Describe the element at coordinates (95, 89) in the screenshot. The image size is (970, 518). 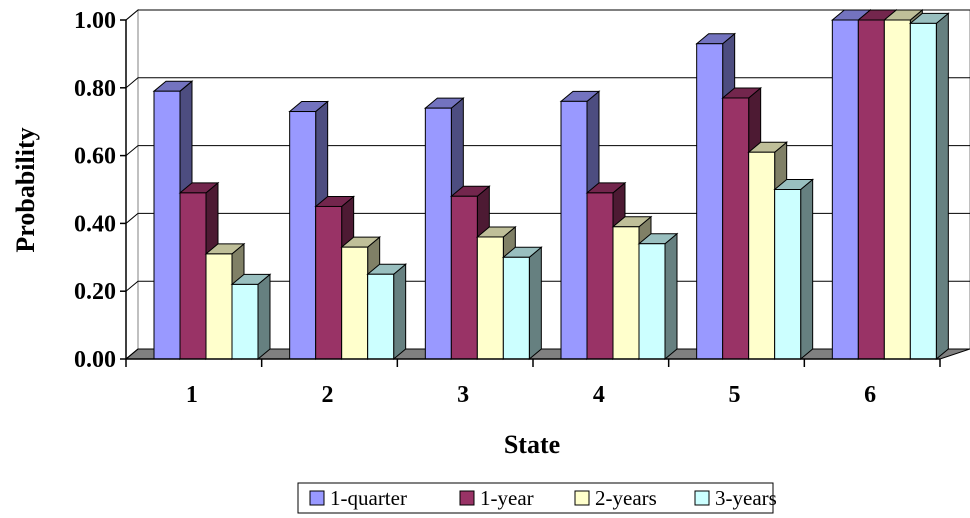
I see `y-tick-label: 0.80` at that location.